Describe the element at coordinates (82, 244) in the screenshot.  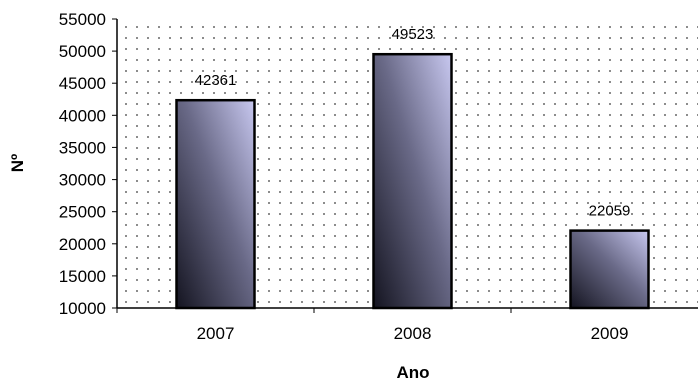
I see `y-tick-label-20000: 20000` at that location.